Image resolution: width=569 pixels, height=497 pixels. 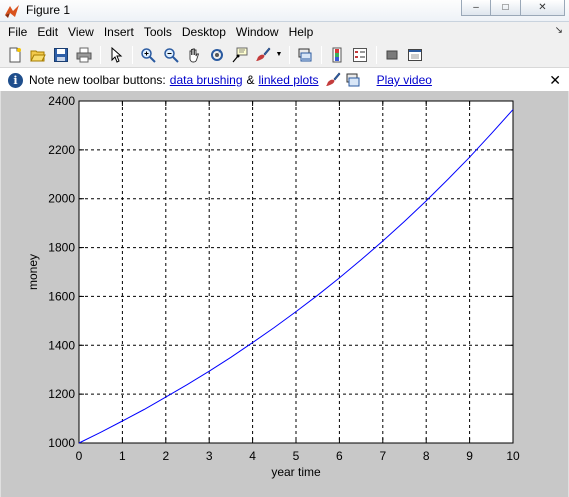 I want to click on menu-window: Window, so click(x=257, y=32).